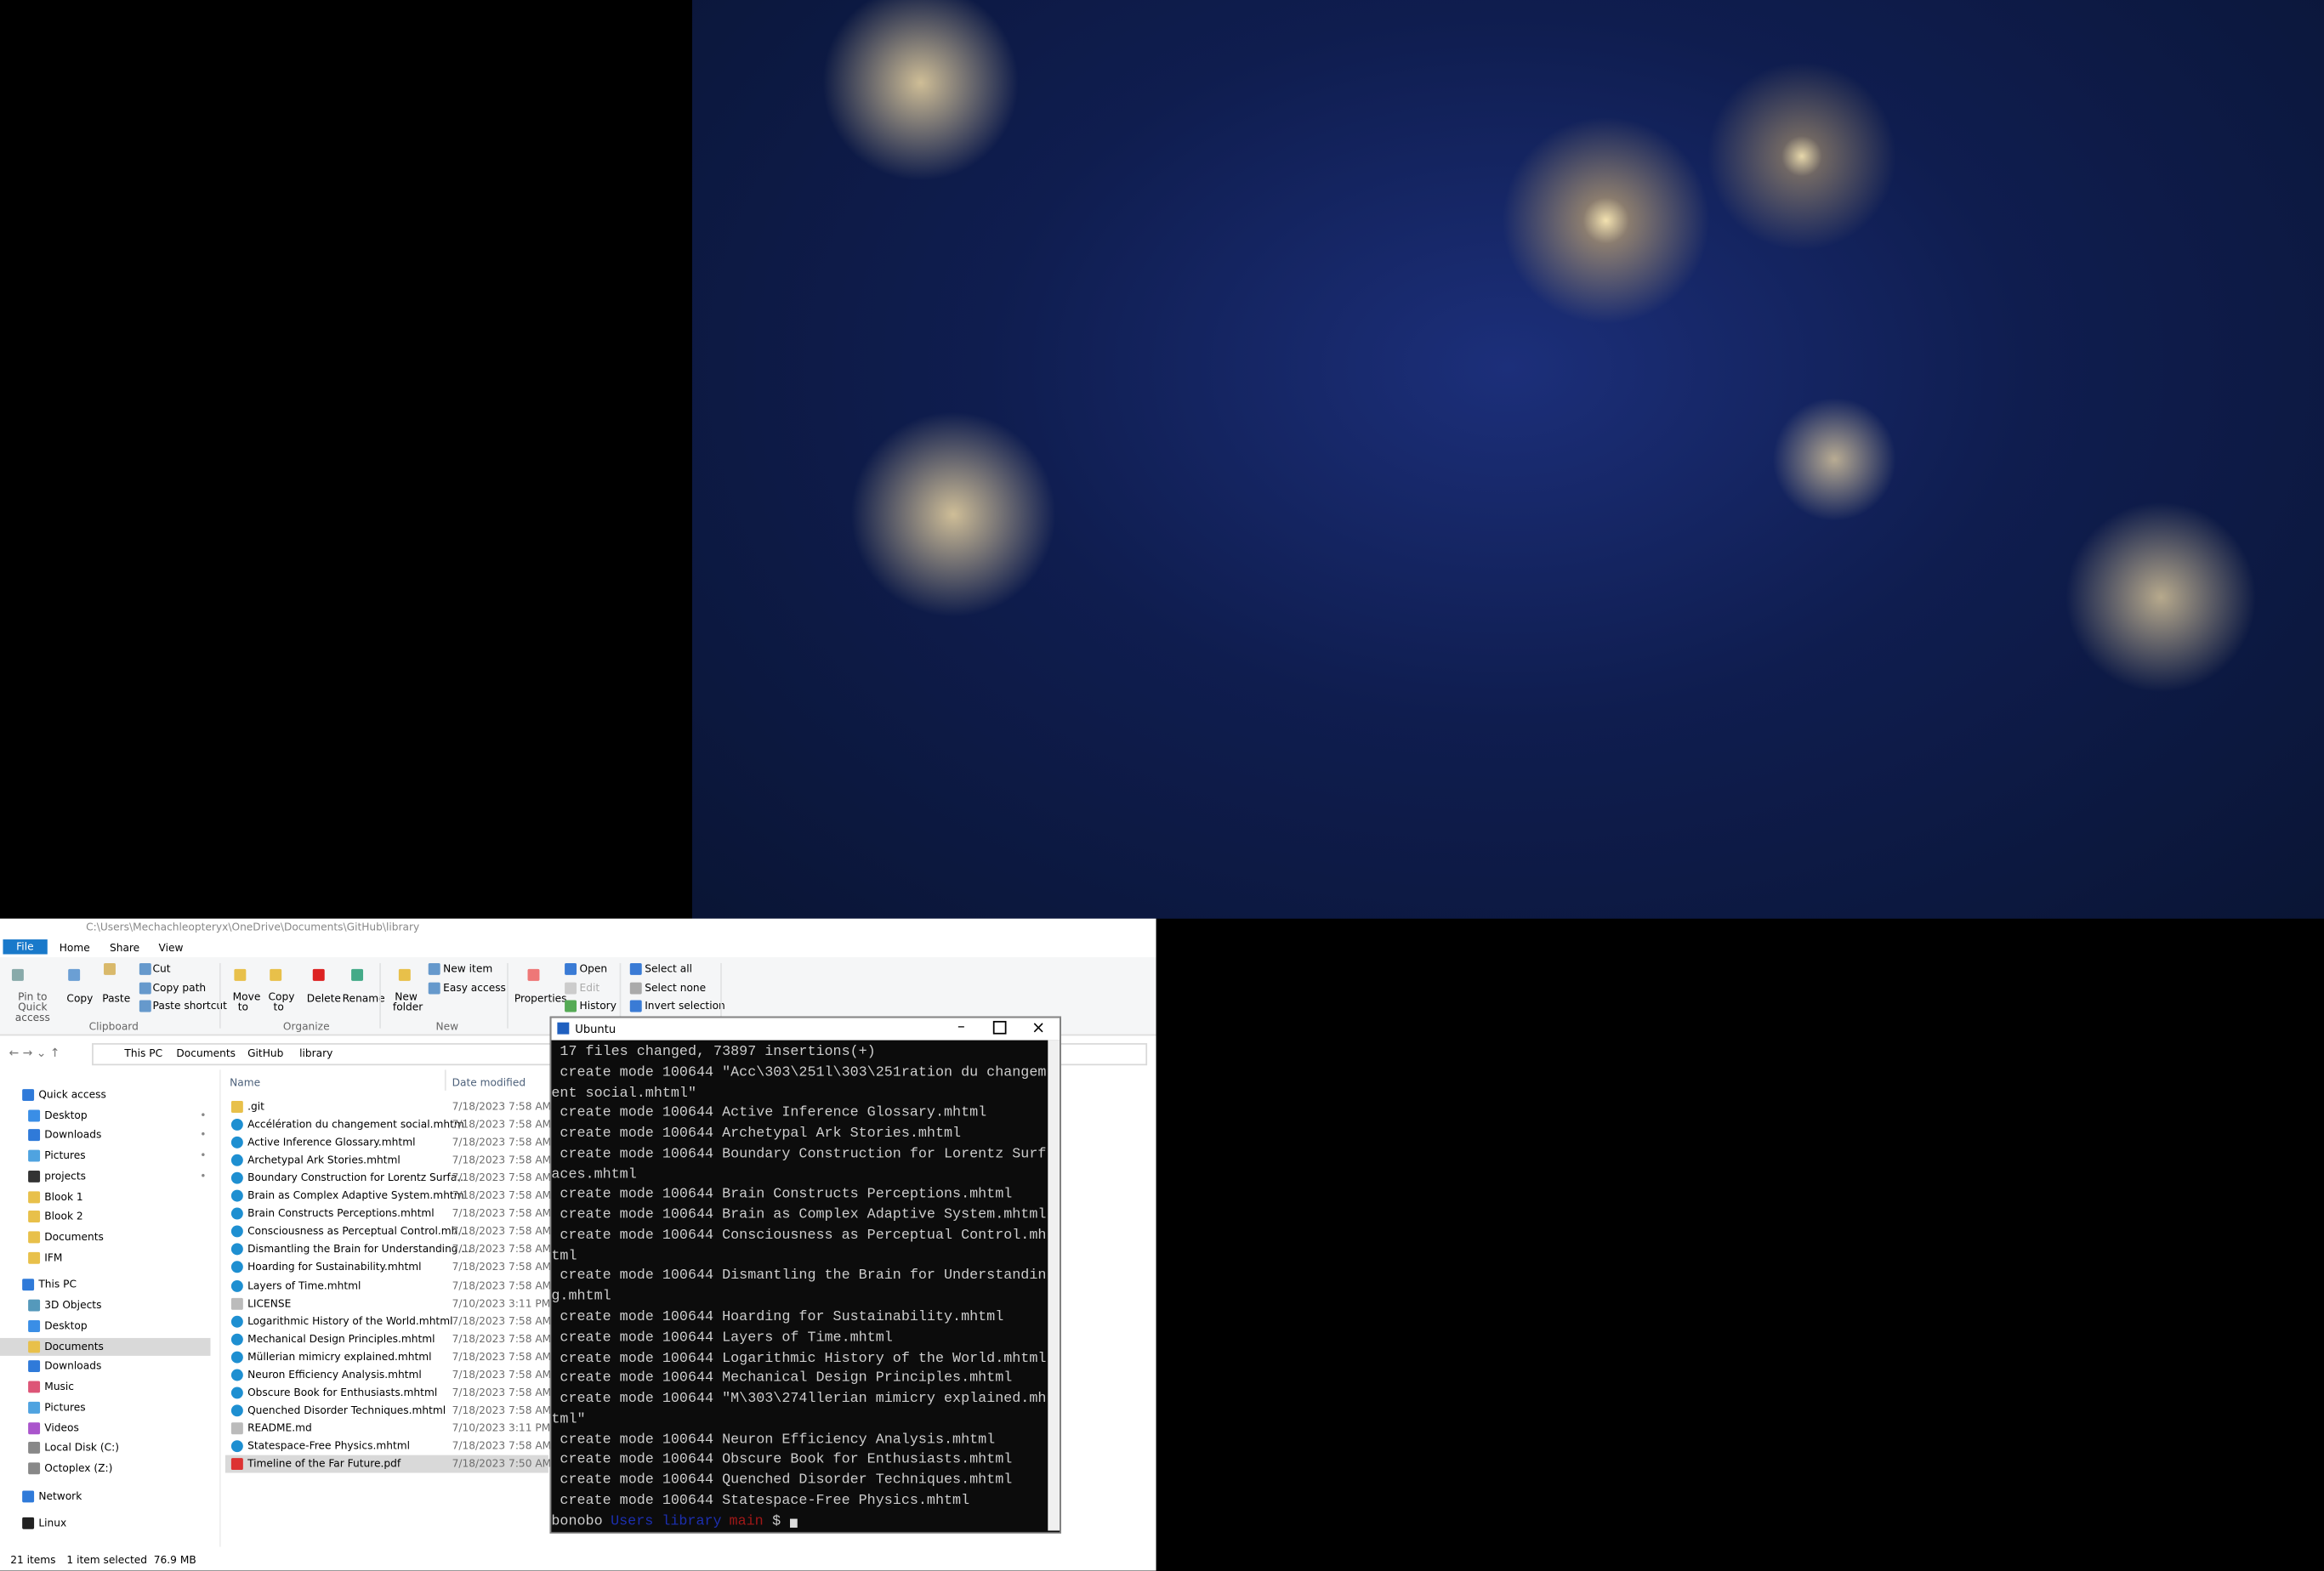 Image resolution: width=2324 pixels, height=1571 pixels. Describe the element at coordinates (489, 1083) in the screenshot. I see `column-header: Date modified` at that location.